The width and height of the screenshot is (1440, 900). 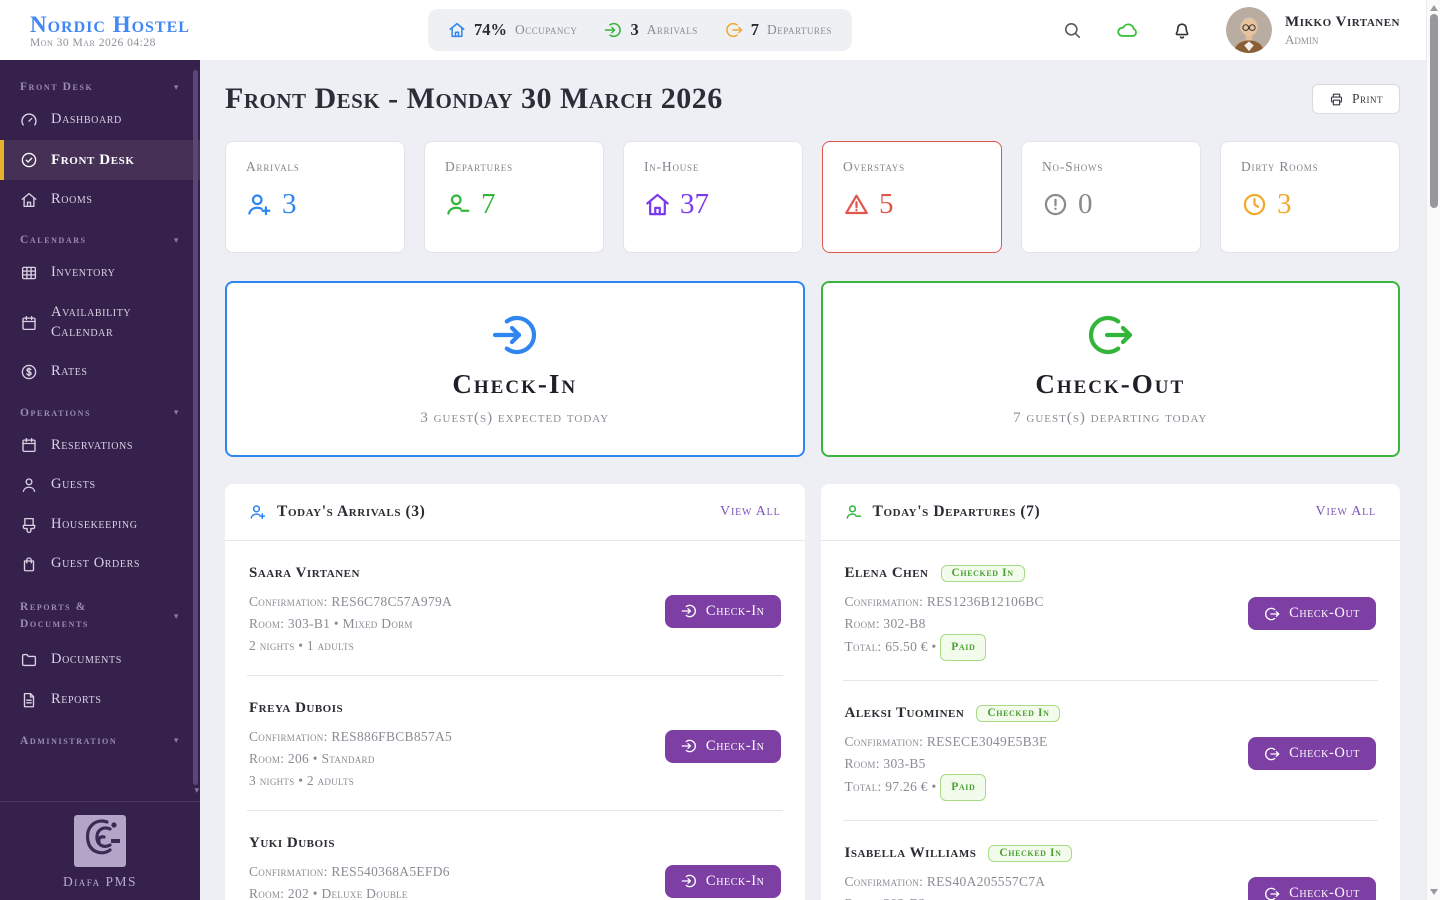 What do you see at coordinates (1434, 8) in the screenshot?
I see `scrollbar-up-arrow-icon` at bounding box center [1434, 8].